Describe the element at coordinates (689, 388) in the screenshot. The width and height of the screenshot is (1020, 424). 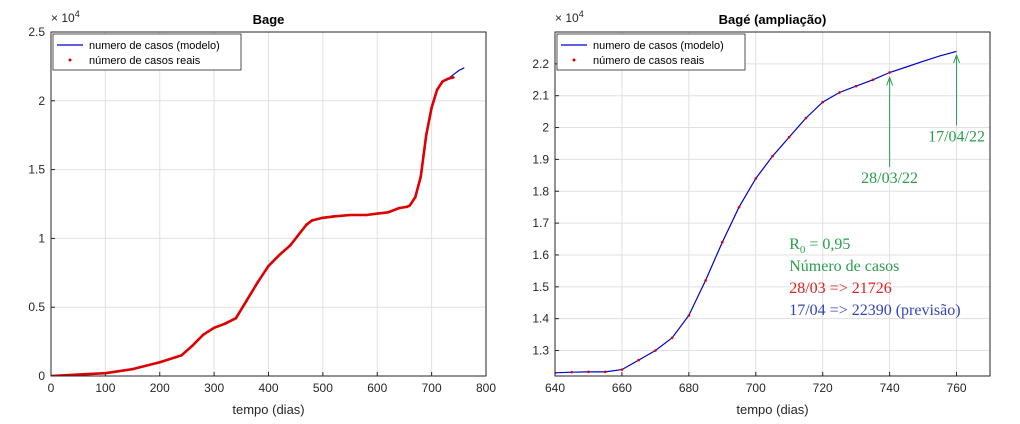
I see `x-tick-label: 680` at that location.